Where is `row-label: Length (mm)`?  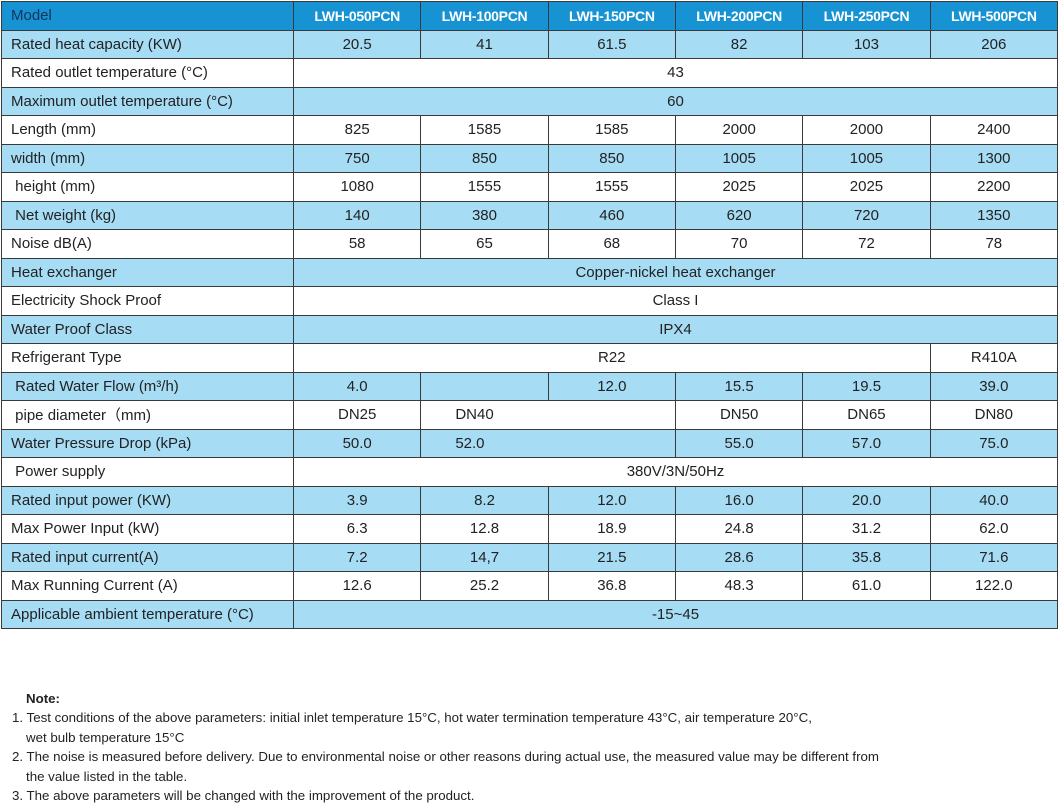 row-label: Length (mm) is located at coordinates (147, 130).